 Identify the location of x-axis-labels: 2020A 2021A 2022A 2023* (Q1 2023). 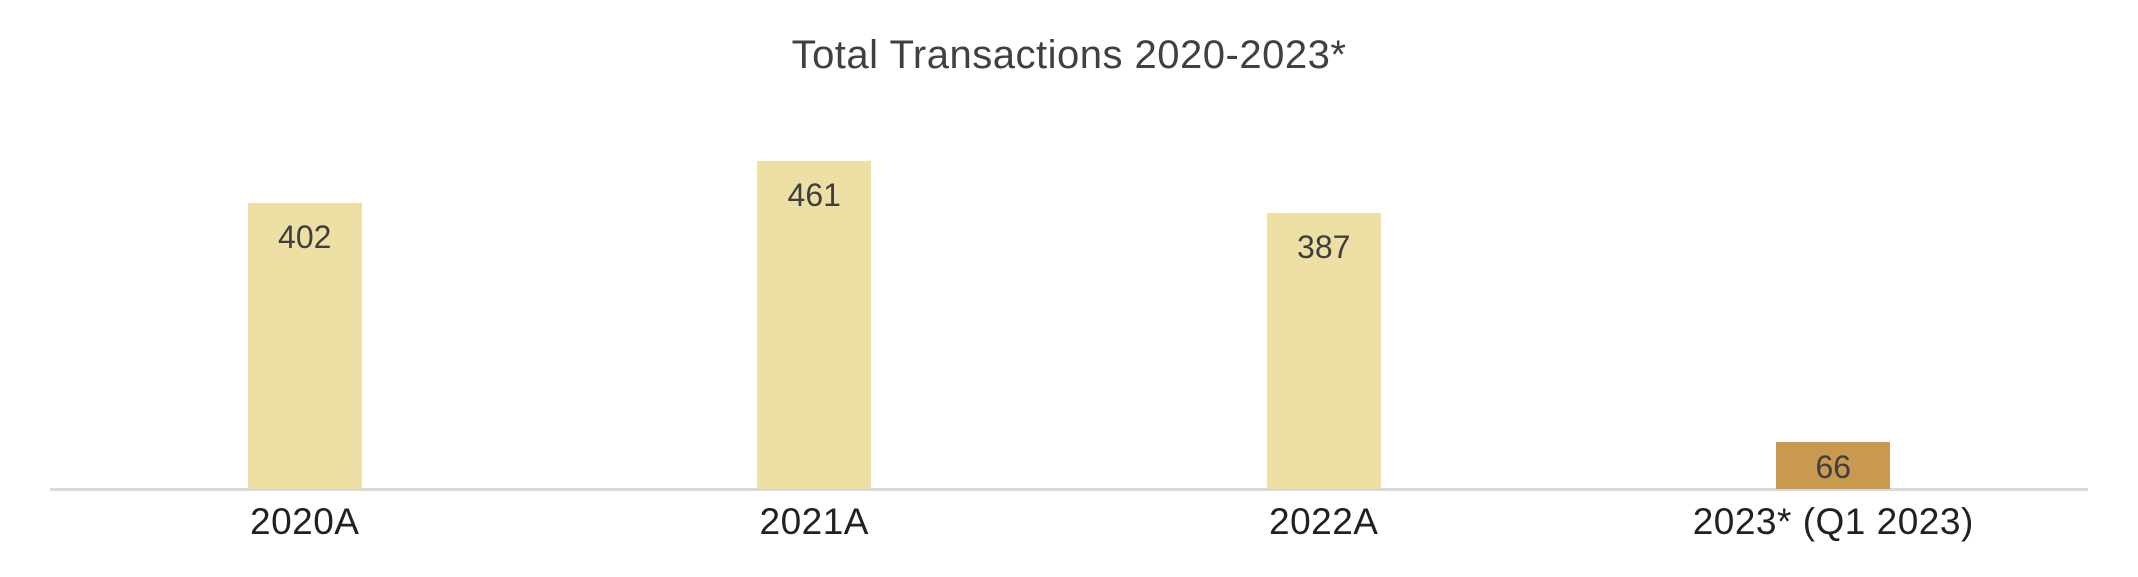
(1069, 522).